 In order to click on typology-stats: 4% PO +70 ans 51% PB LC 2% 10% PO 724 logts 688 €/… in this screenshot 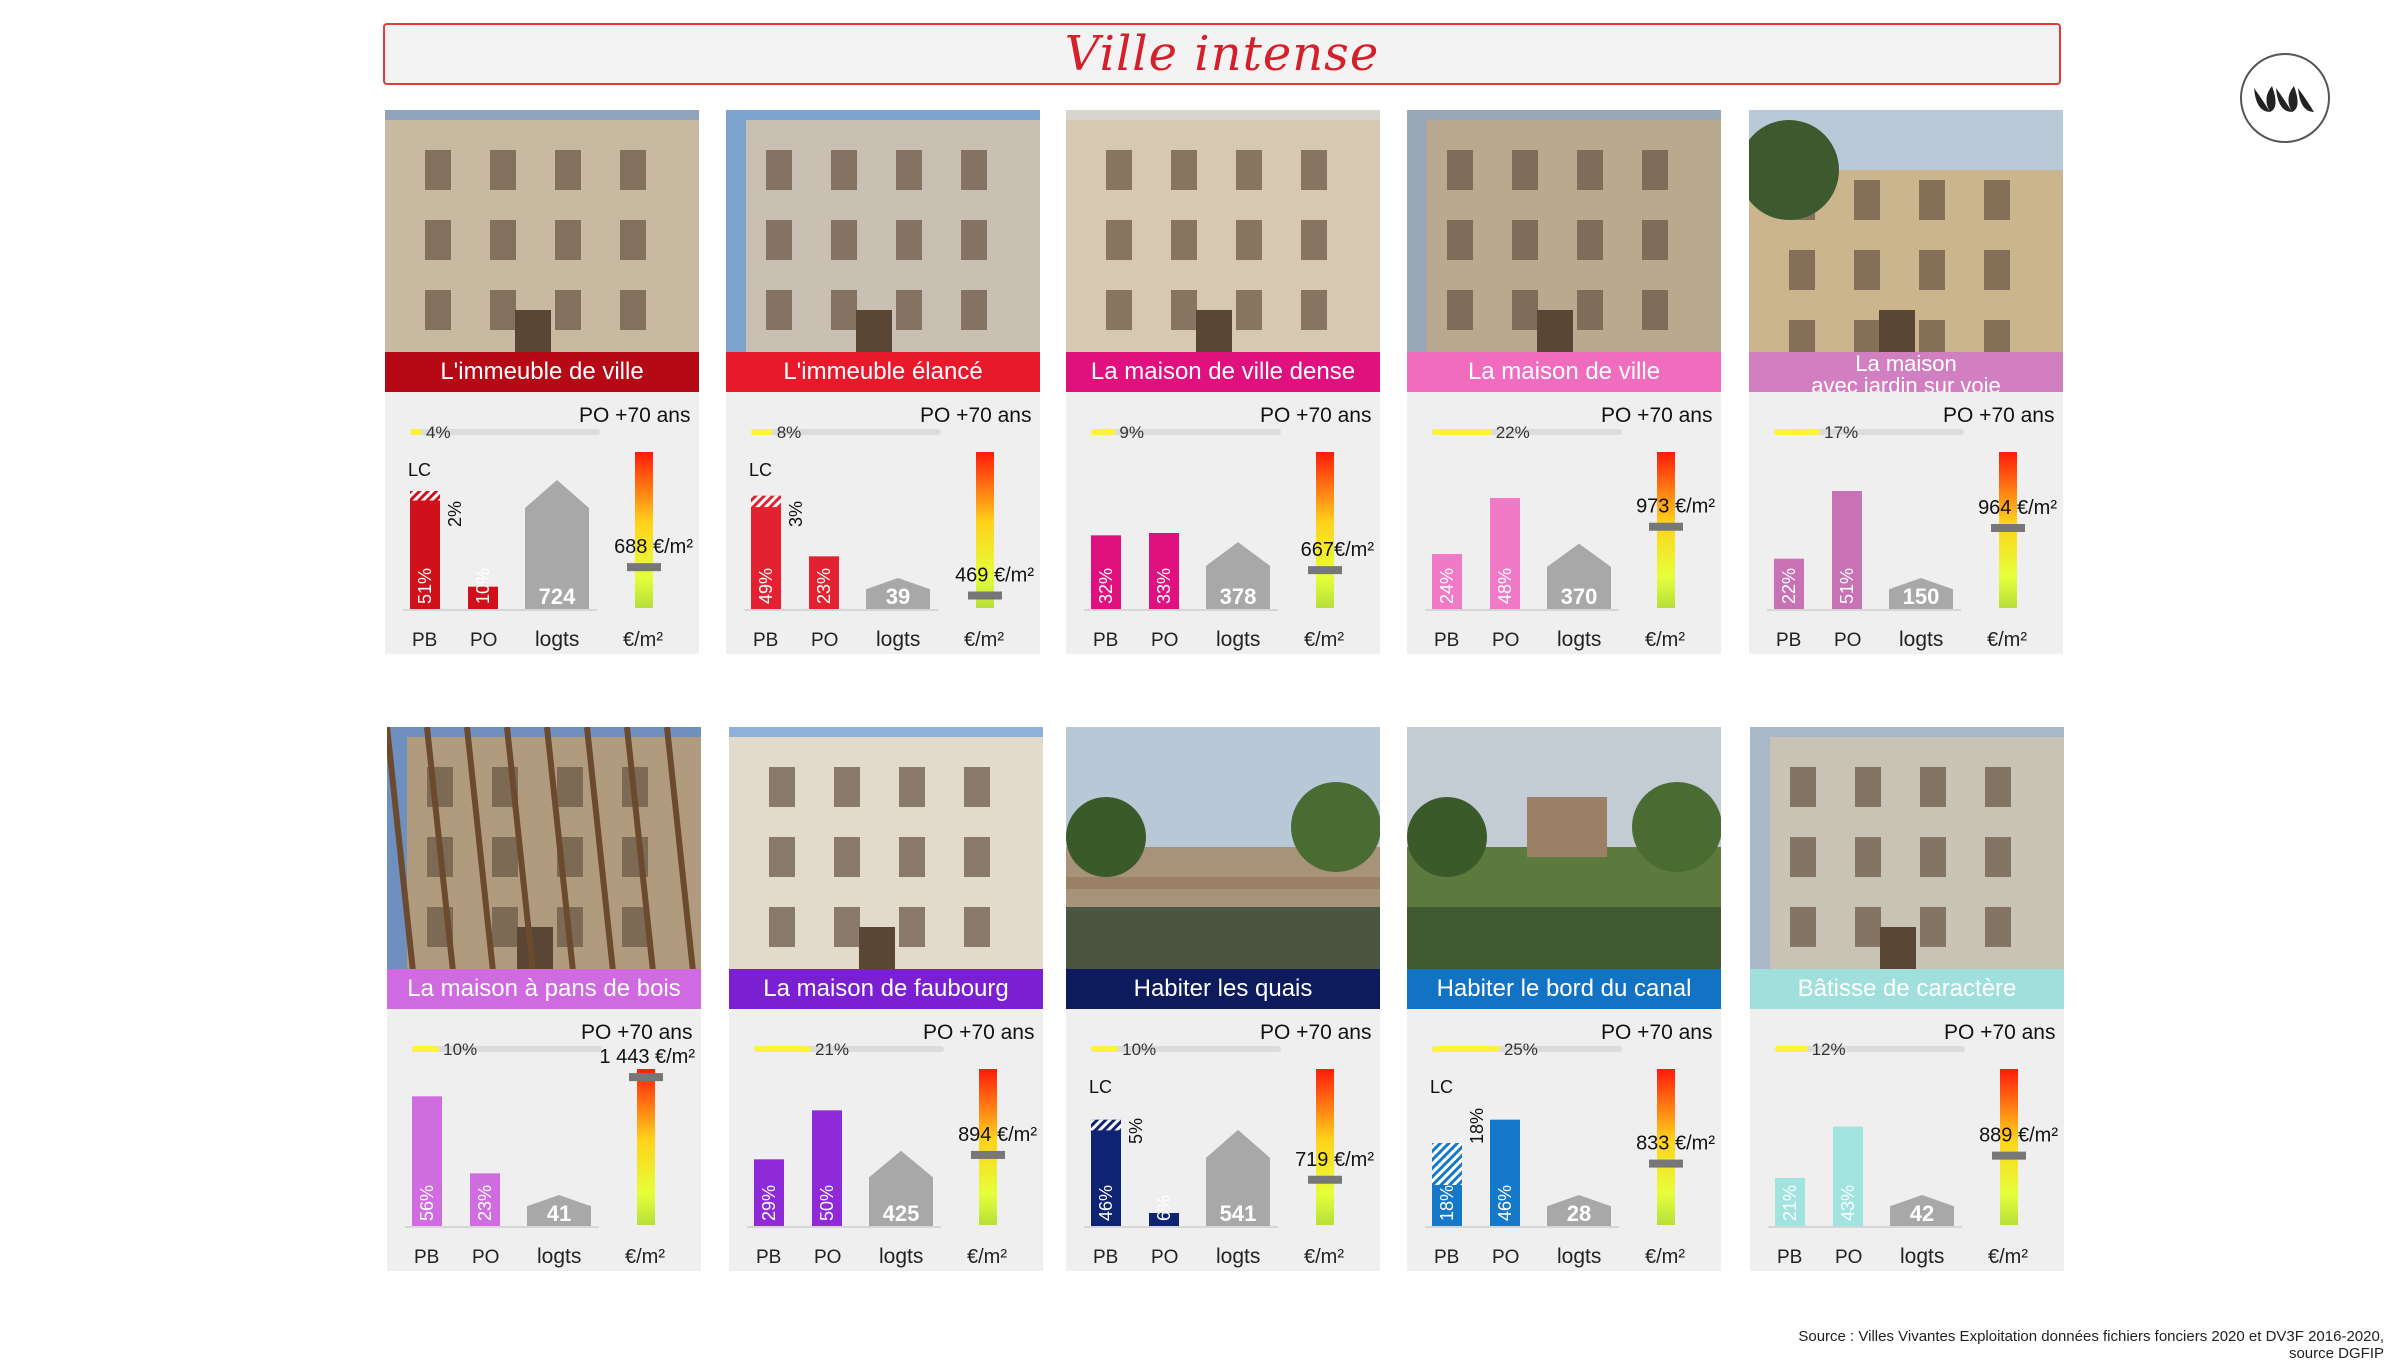, I will do `click(542, 523)`.